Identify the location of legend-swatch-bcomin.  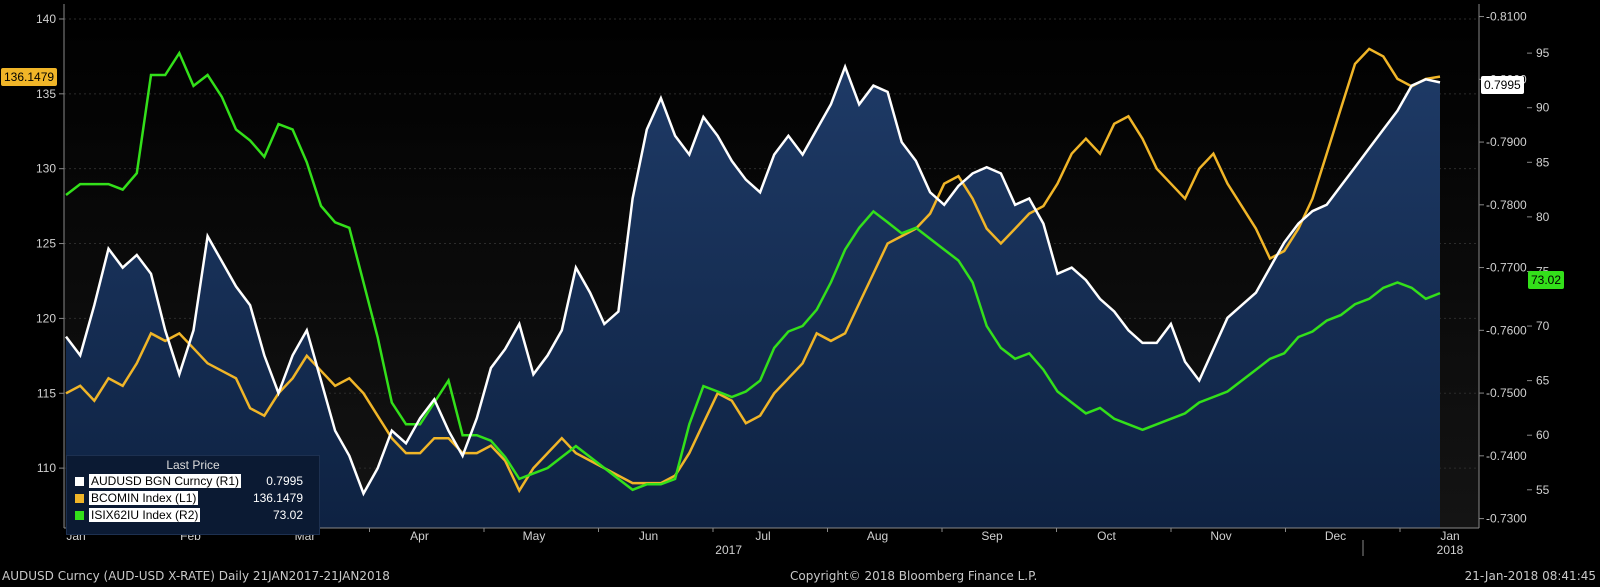
(79, 498).